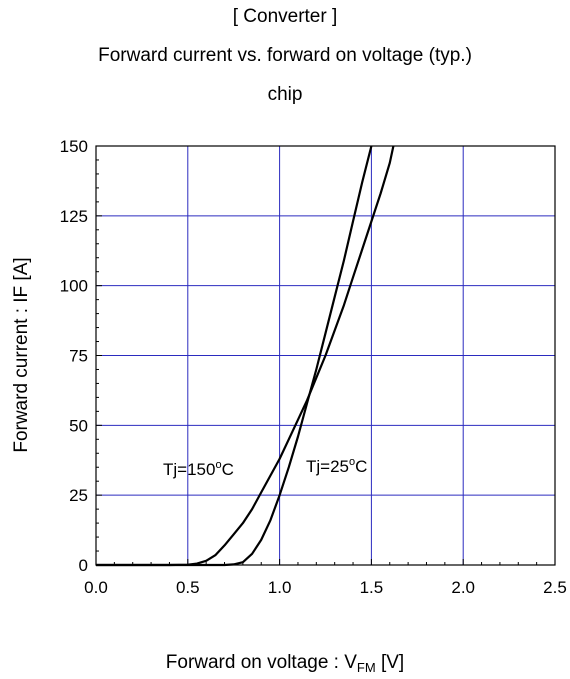 The image size is (570, 679). I want to click on y-tick-label: 0, so click(83, 565).